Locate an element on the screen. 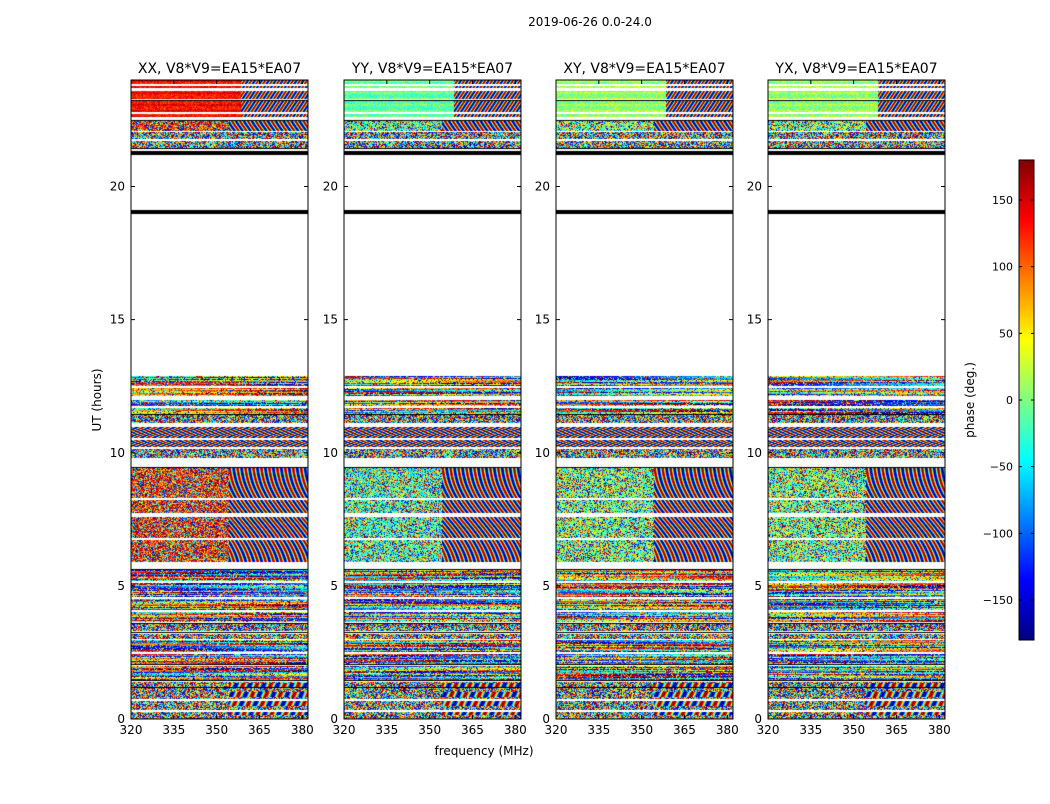 The width and height of the screenshot is (1050, 804). panel-title: XY, V8*V9=EA15*EA07 is located at coordinates (644, 69).